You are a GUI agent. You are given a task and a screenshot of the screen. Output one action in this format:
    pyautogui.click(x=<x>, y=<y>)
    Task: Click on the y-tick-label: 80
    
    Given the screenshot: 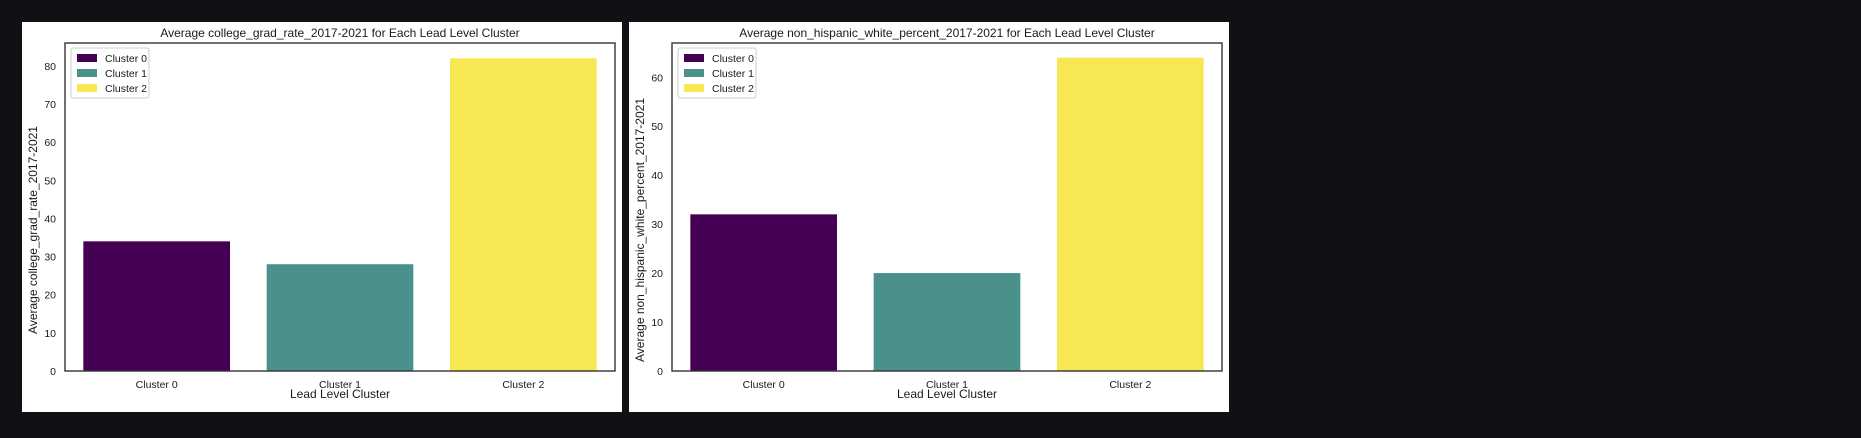 What is the action you would take?
    pyautogui.click(x=50, y=67)
    